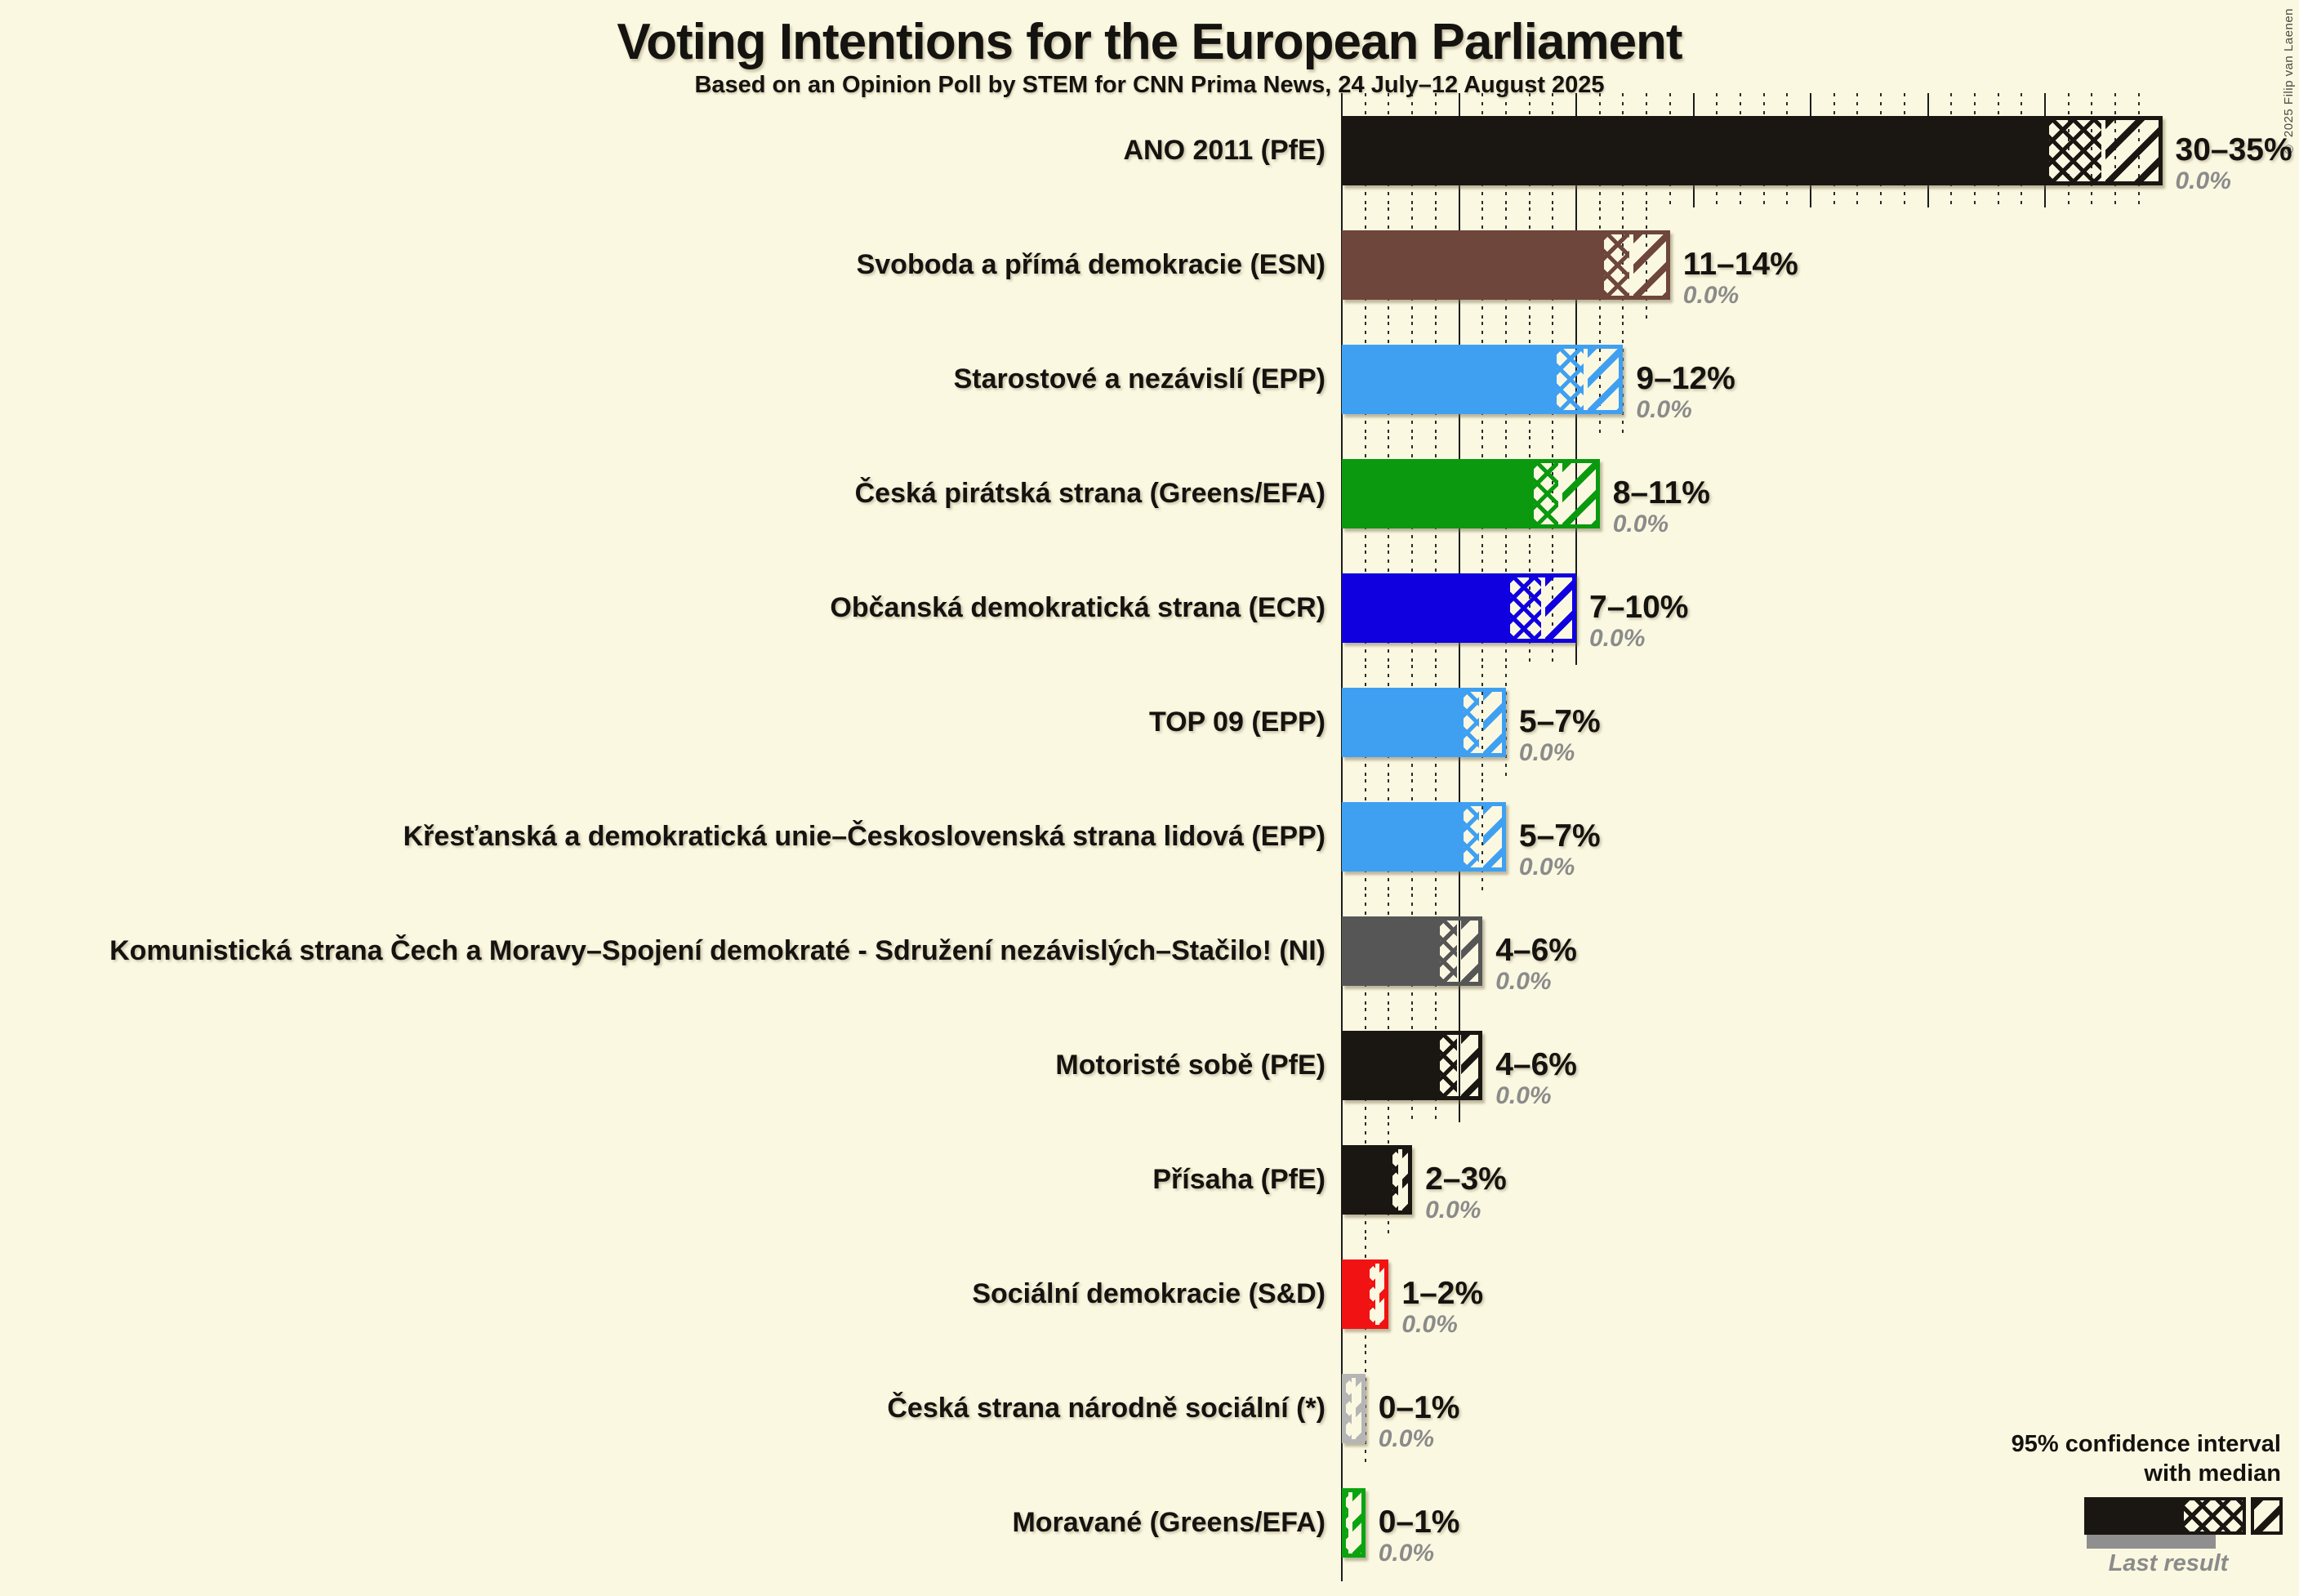 The width and height of the screenshot is (2299, 1596). Describe the element at coordinates (2267, 1516) in the screenshot. I see `legend-diagonal-segment` at that location.